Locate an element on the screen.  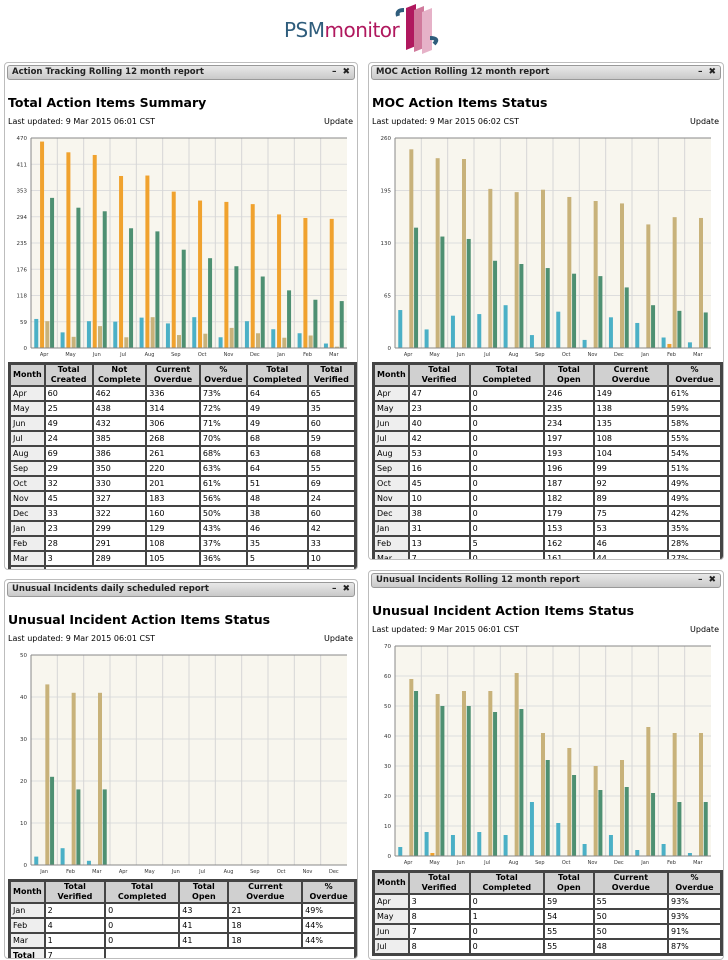
value-cell: 99 is located at coordinates (630, 468).